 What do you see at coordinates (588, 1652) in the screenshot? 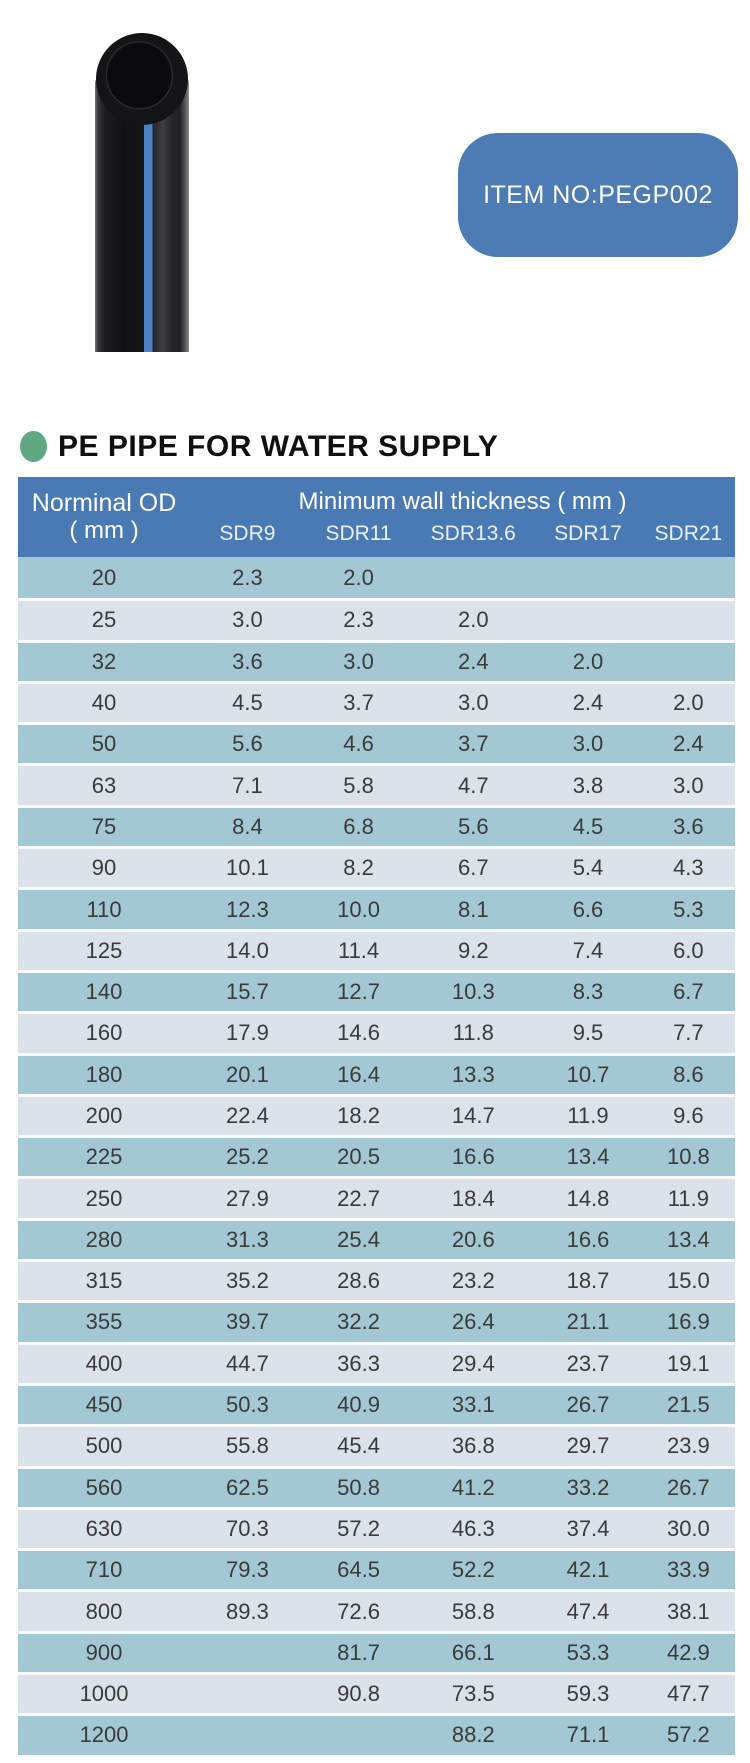
I see `thickness-cell: 53.3` at bounding box center [588, 1652].